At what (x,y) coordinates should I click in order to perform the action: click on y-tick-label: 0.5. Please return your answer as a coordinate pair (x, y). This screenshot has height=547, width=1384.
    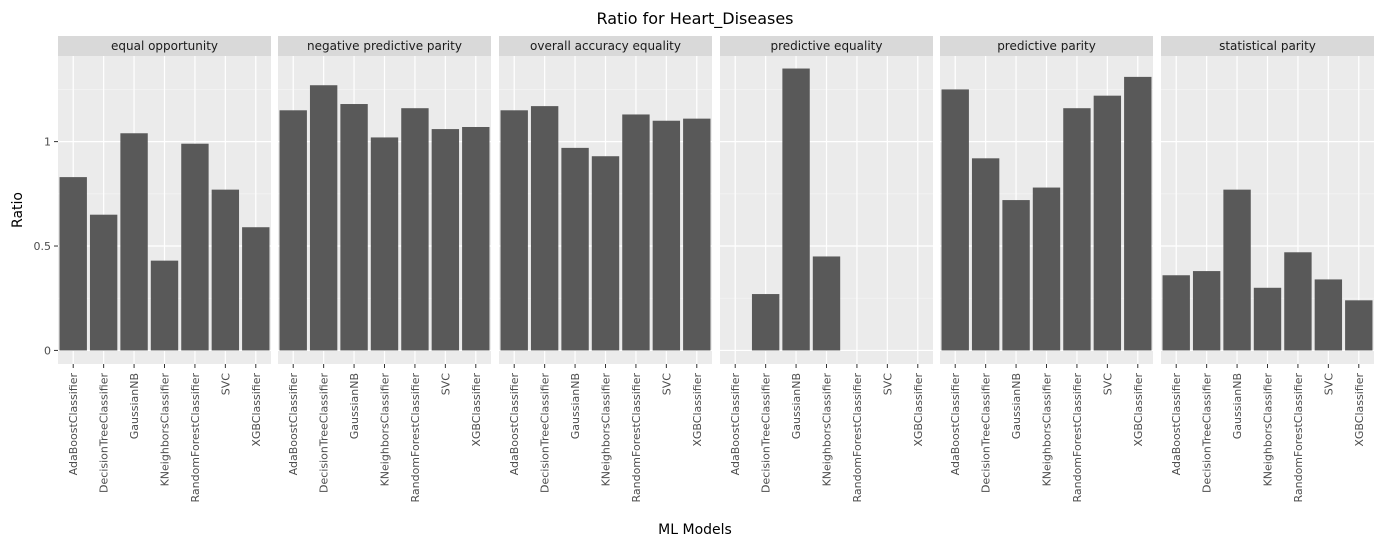
    Looking at the image, I should click on (43, 246).